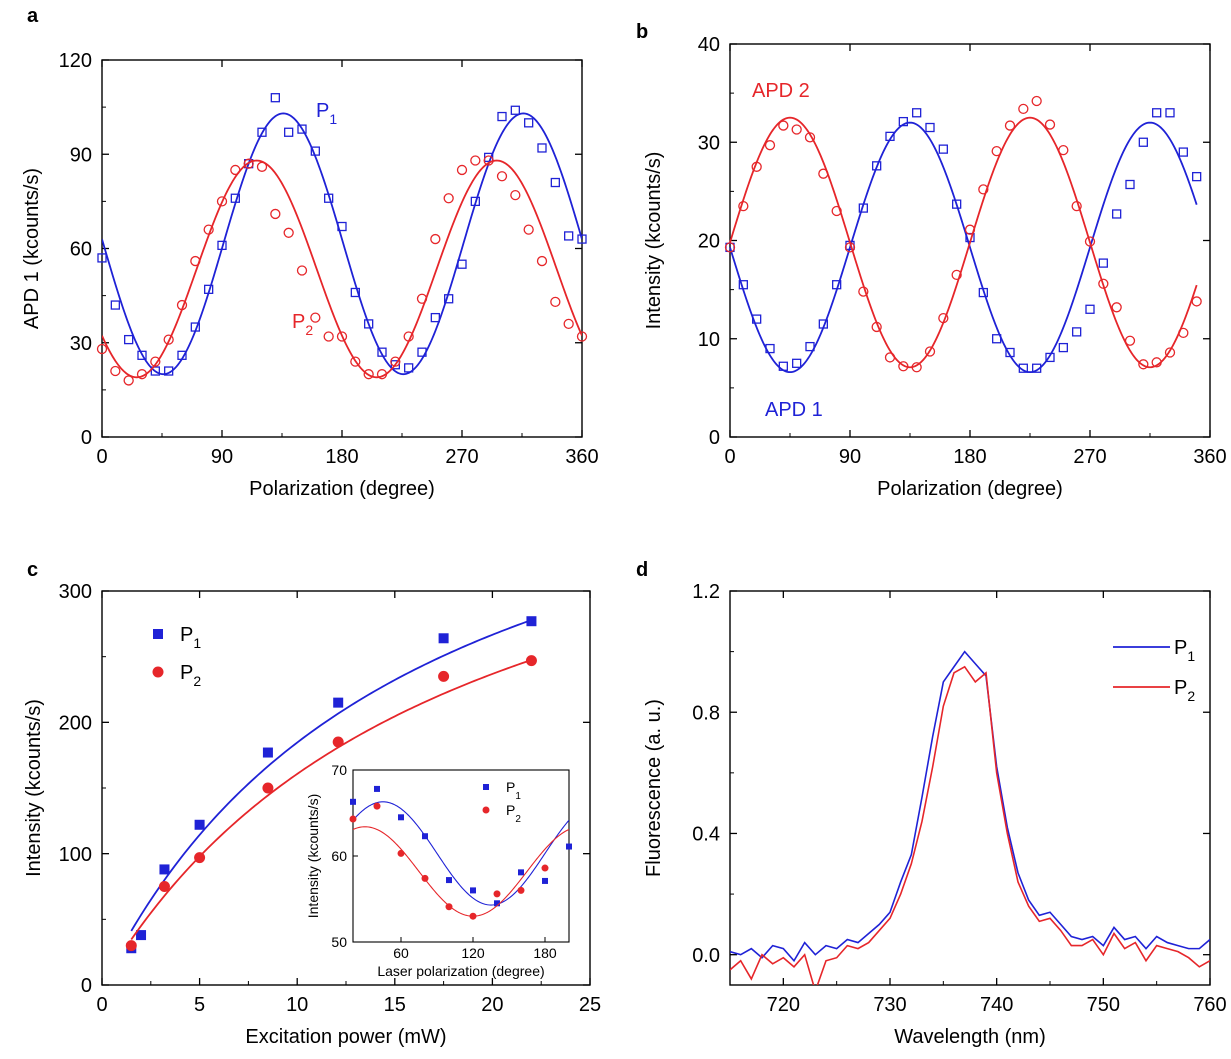  I want to click on inset-legend-label: P1, so click(513, 790).